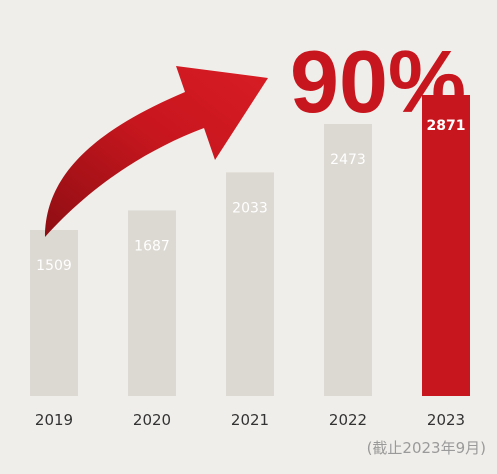 Image resolution: width=497 pixels, height=474 pixels. I want to click on bar-value-label-2023: 2871, so click(446, 126).